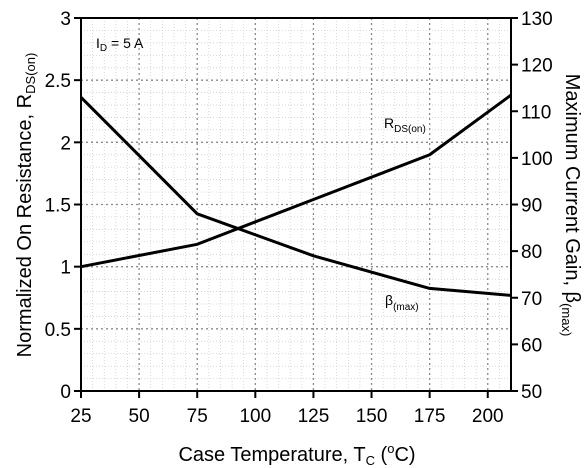  What do you see at coordinates (430, 416) in the screenshot?
I see `x-tick-label: 175` at bounding box center [430, 416].